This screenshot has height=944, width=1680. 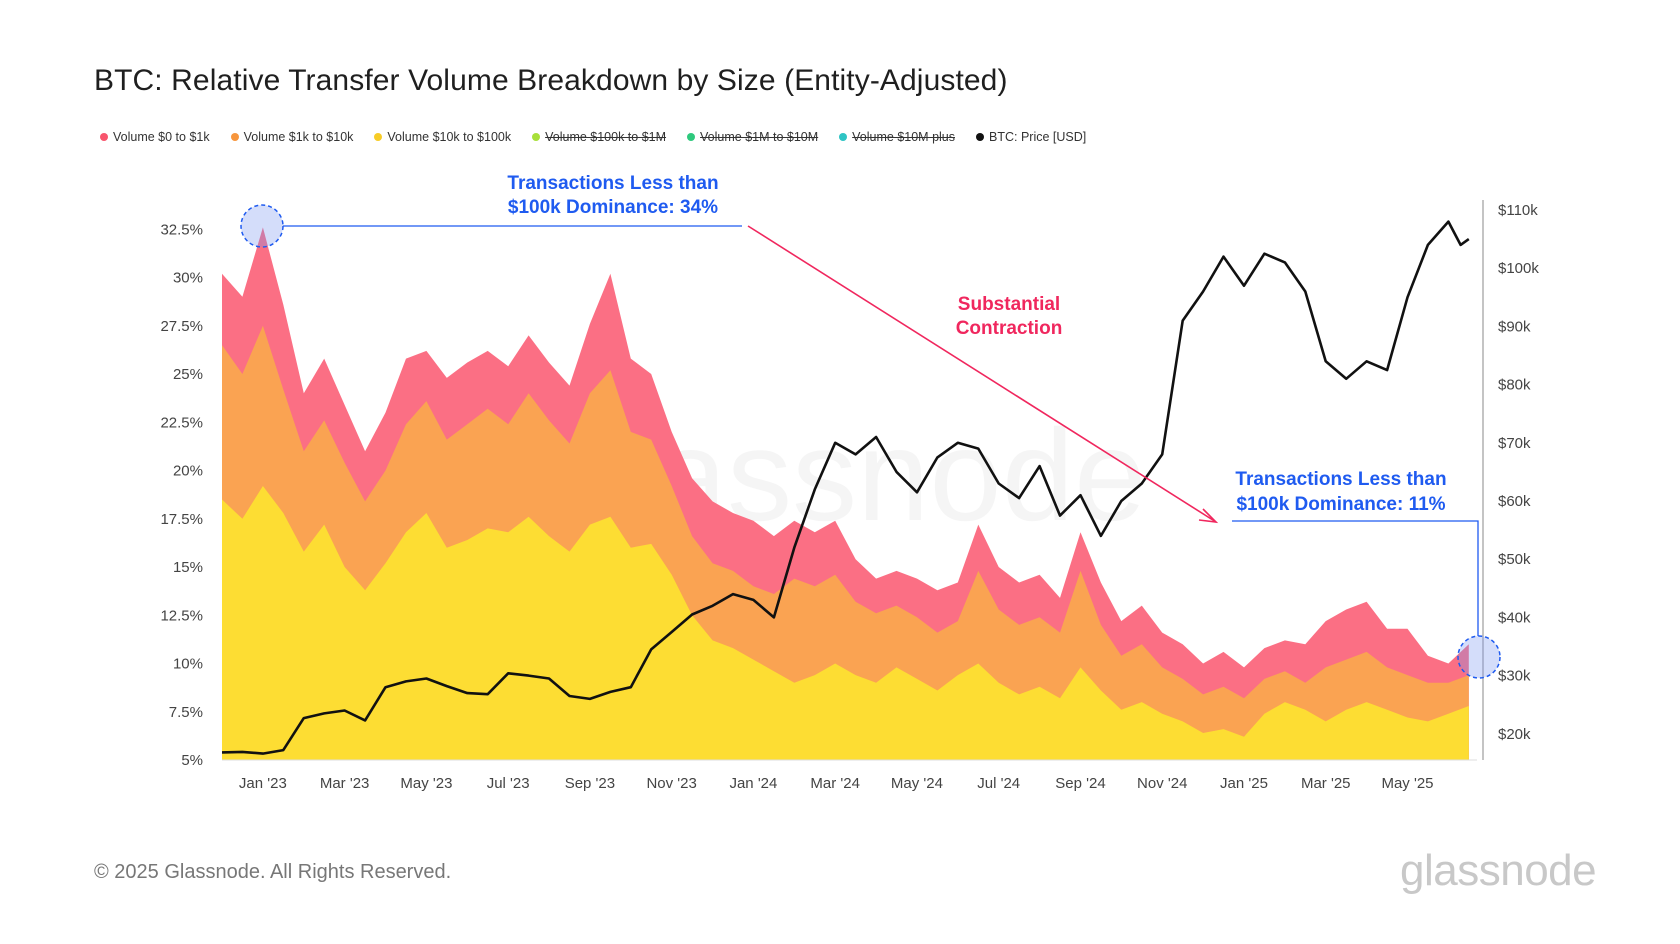 What do you see at coordinates (273, 872) in the screenshot?
I see `footer-copyright: © 2025 Glassnode. All Rights Reserved.` at bounding box center [273, 872].